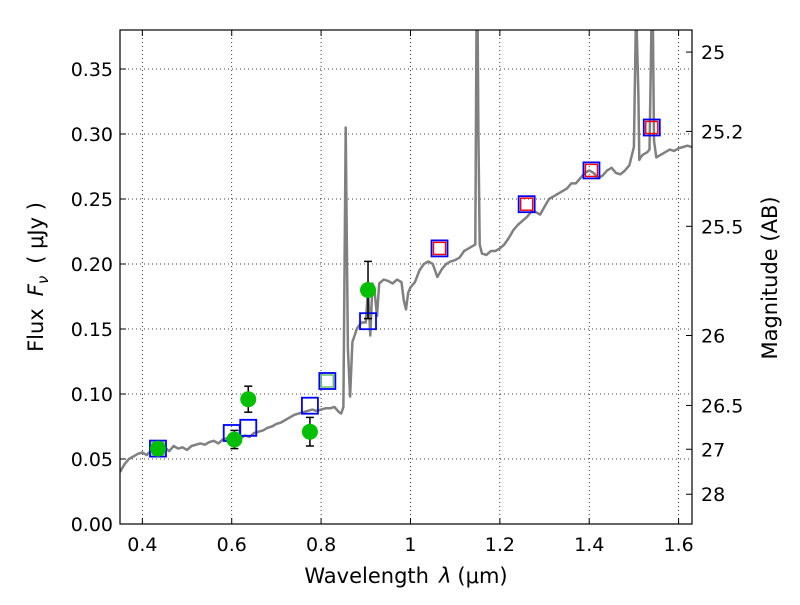 The image size is (800, 605). Describe the element at coordinates (589, 545) in the screenshot. I see `x-tick-label: 1.4` at that location.